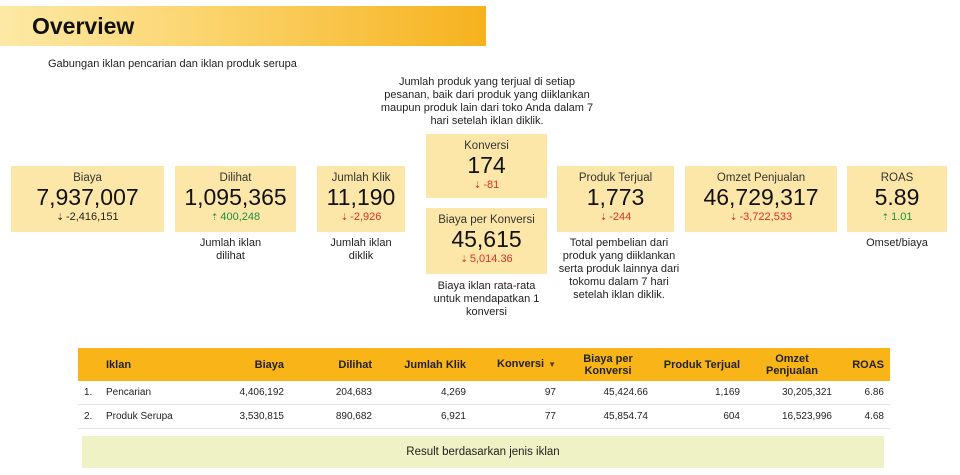 Image resolution: width=960 pixels, height=475 pixels. I want to click on card-value: 45,615, so click(486, 239).